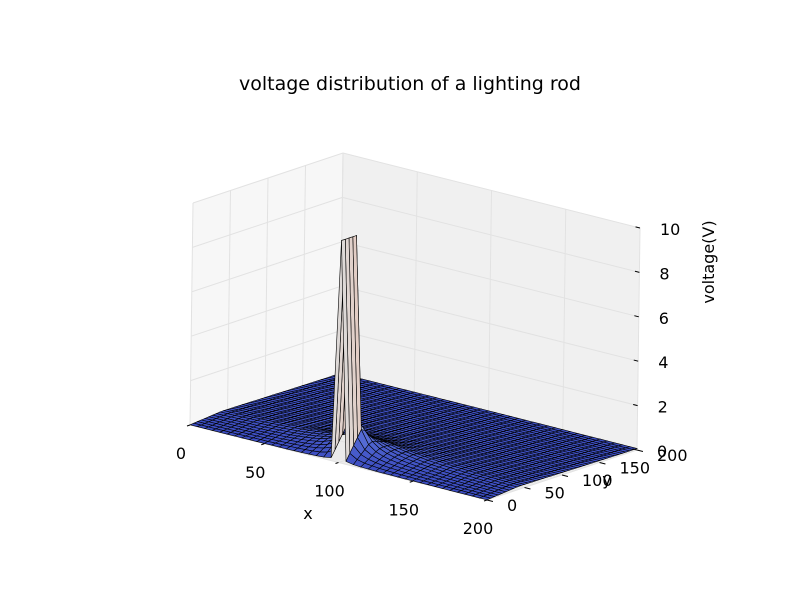 This screenshot has width=800, height=596. What do you see at coordinates (597, 480) in the screenshot?
I see `y-tick-label: 100` at bounding box center [597, 480].